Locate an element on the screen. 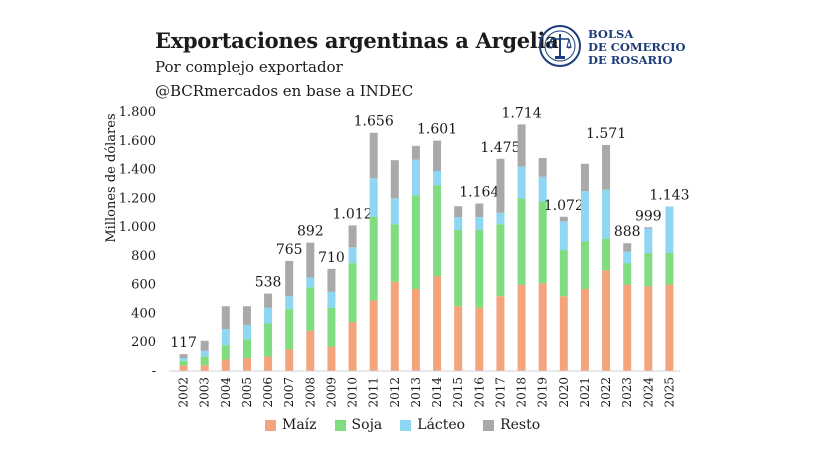 The width and height of the screenshot is (815, 455). x-tick-label: 2013 is located at coordinates (416, 392).